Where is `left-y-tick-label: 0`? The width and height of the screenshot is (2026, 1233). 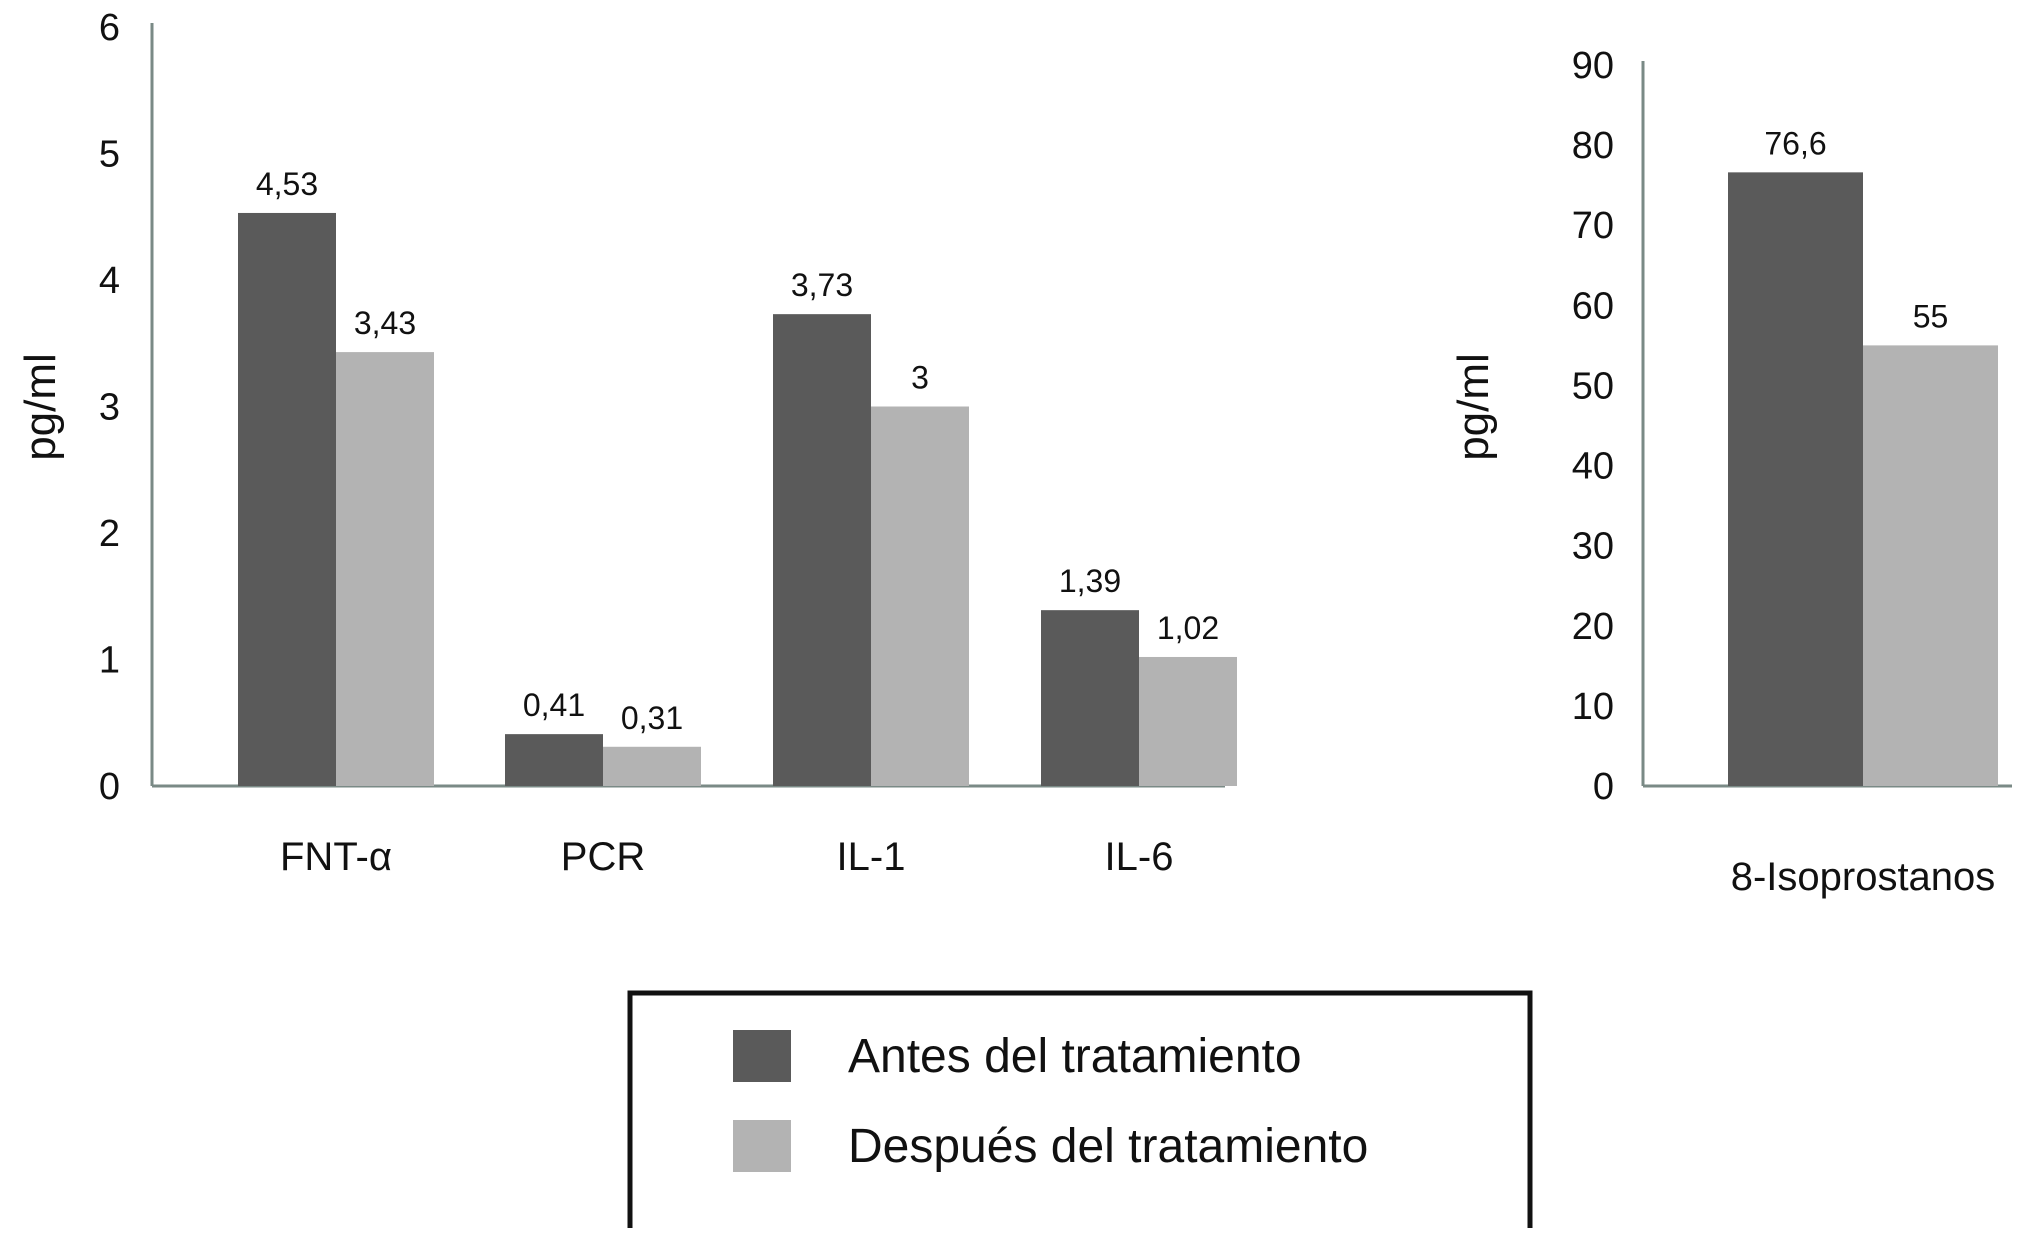
left-y-tick-label: 0 is located at coordinates (109, 787).